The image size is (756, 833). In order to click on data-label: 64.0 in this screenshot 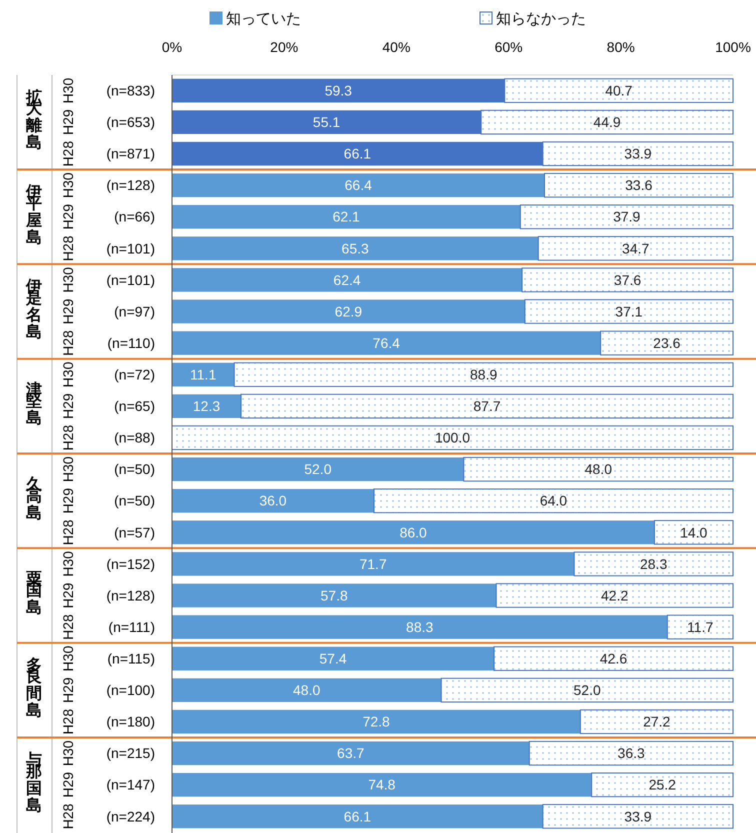, I will do `click(554, 500)`.